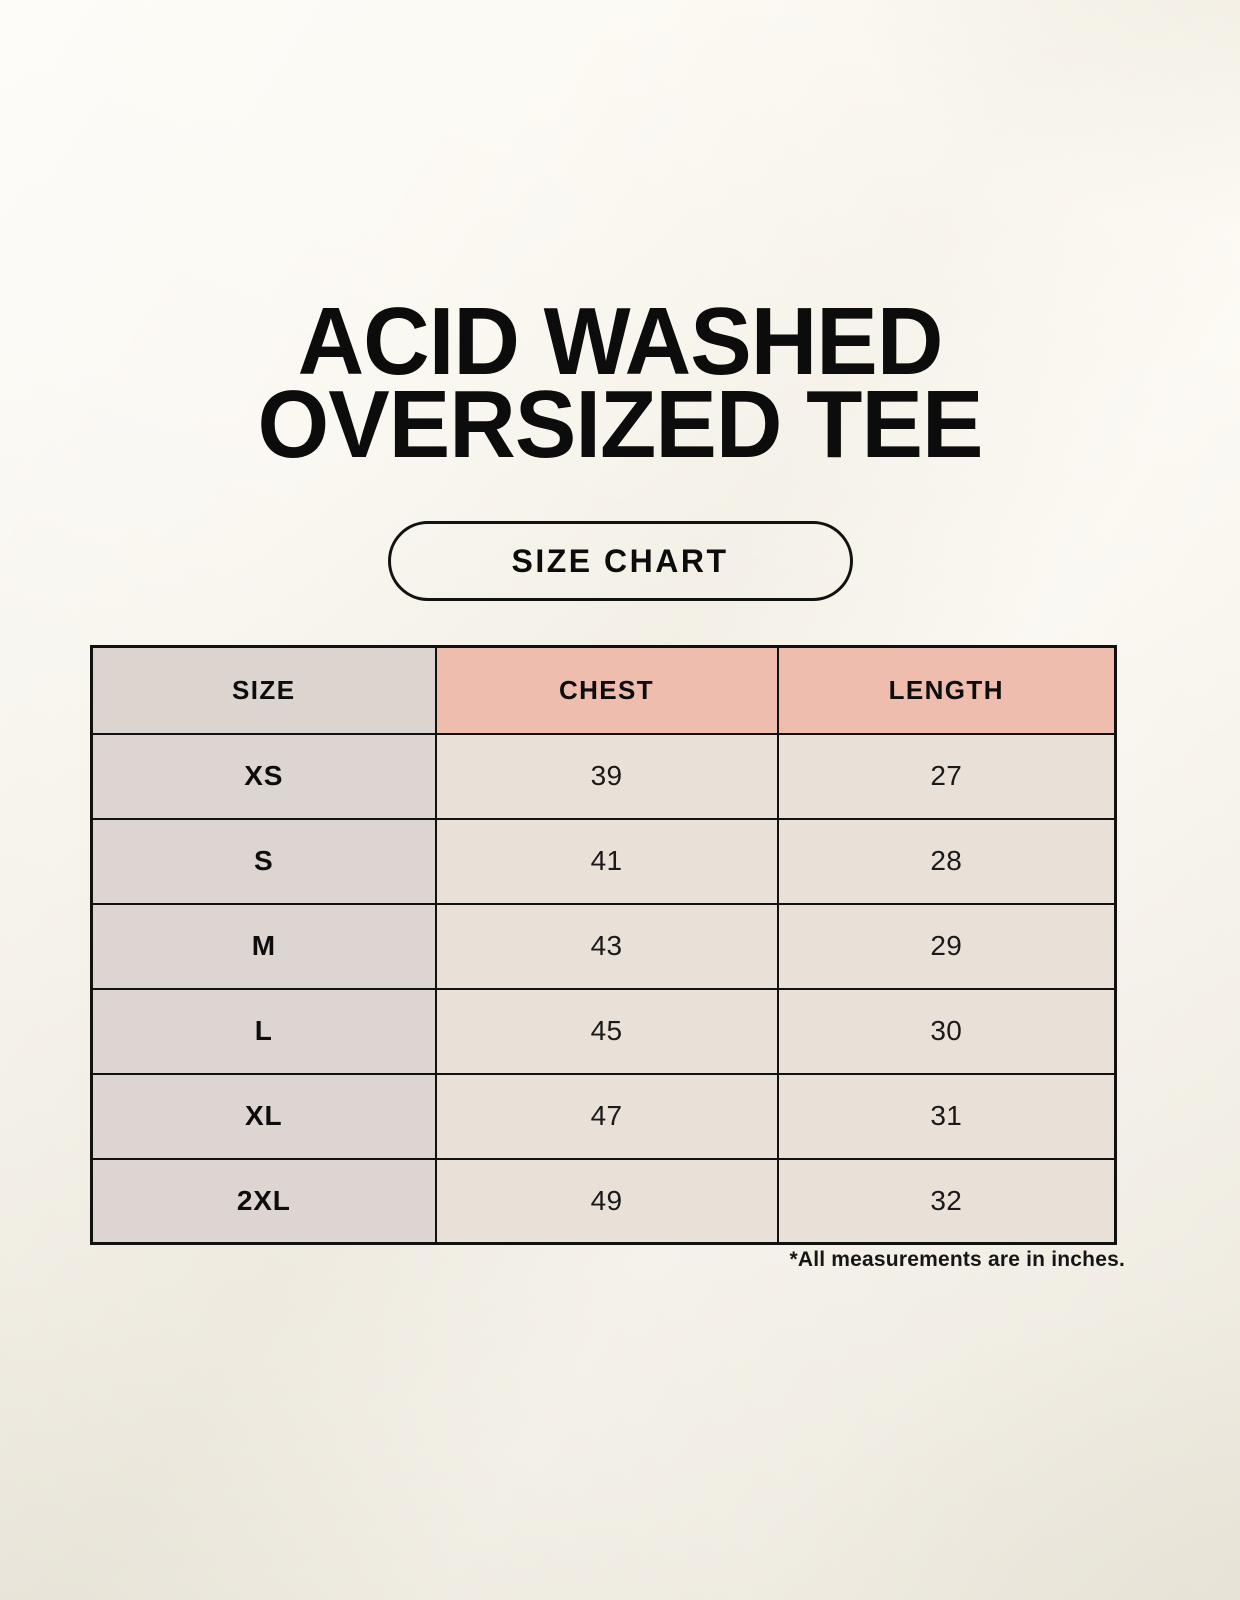  I want to click on size-chart-badge-wrap: SIZE CHART, so click(620, 561).